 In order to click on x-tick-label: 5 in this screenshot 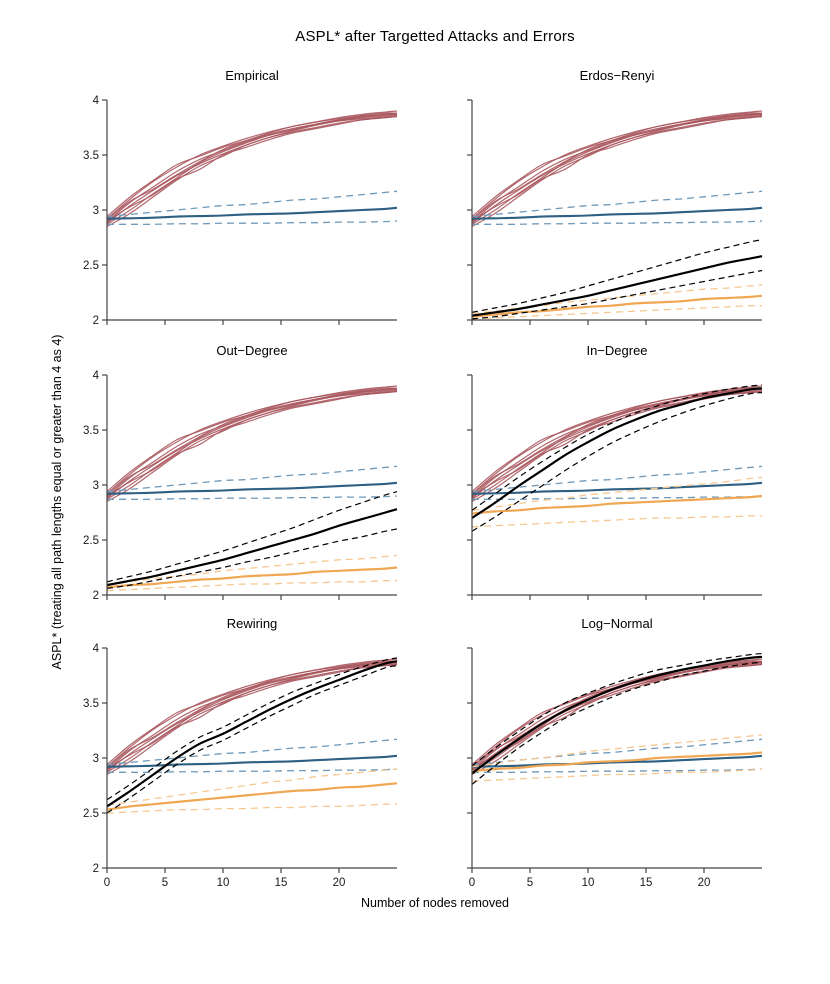, I will do `click(530, 883)`.